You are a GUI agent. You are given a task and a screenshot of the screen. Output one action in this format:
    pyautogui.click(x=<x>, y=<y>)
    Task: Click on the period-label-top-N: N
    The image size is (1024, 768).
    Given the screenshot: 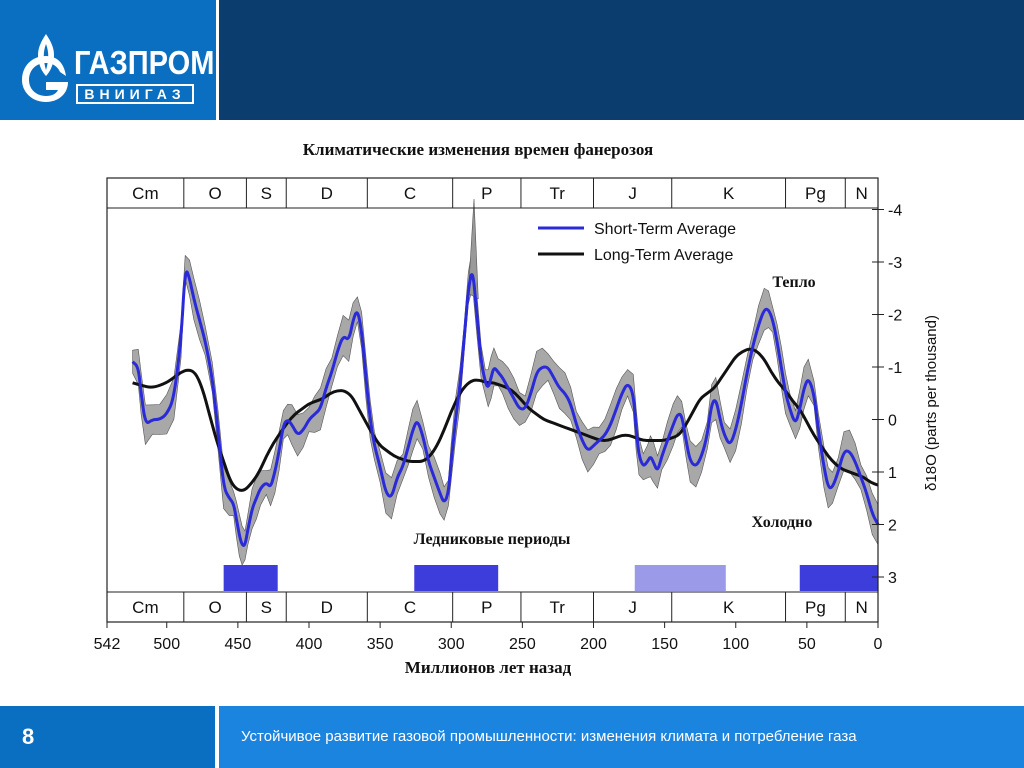 What is the action you would take?
    pyautogui.click(x=862, y=193)
    